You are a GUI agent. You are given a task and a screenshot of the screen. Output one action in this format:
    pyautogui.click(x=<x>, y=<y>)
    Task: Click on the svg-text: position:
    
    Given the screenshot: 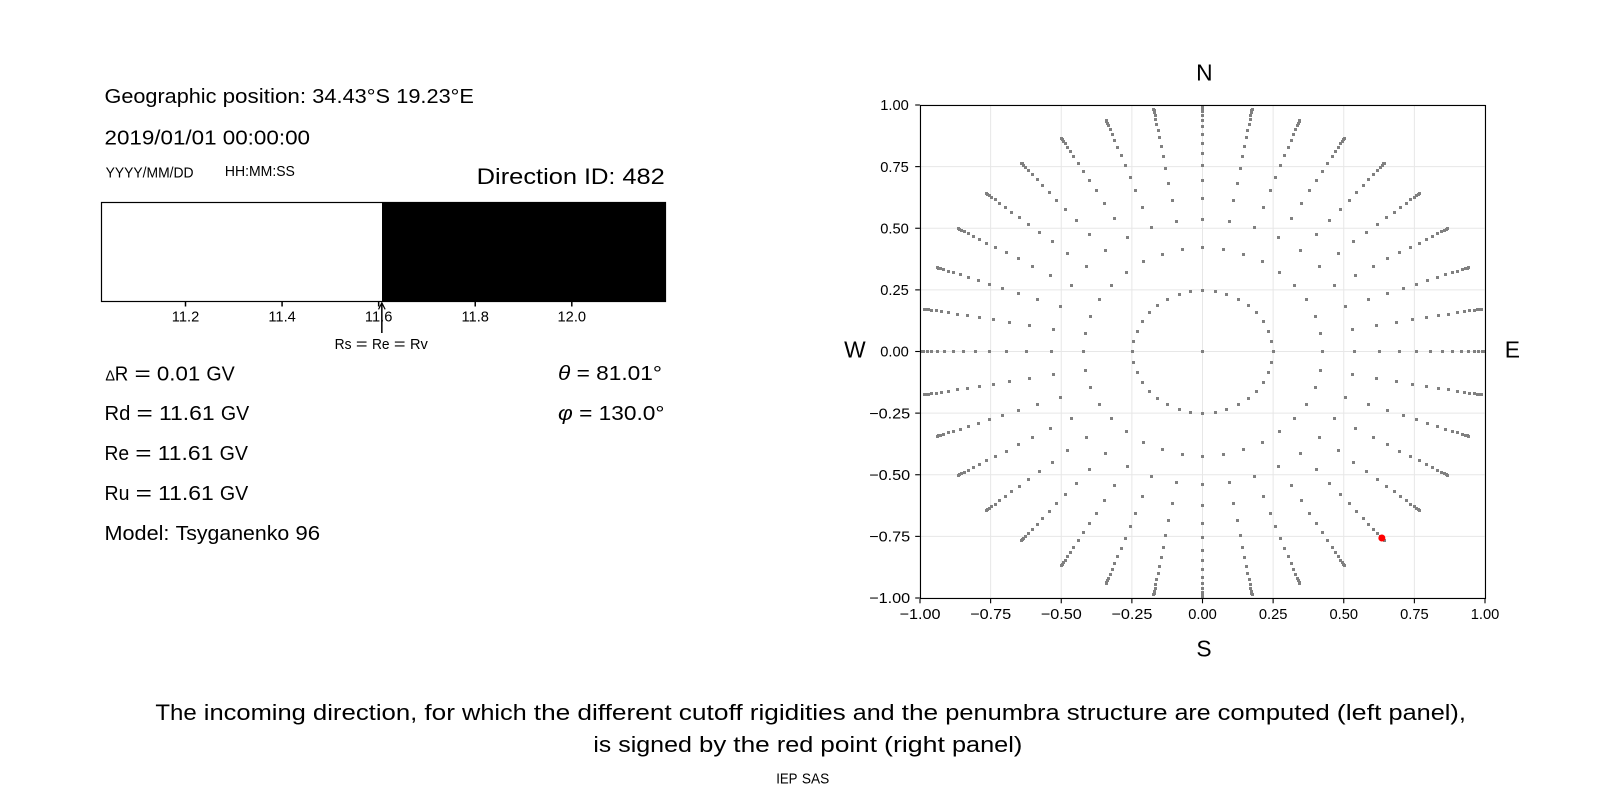 What is the action you would take?
    pyautogui.click(x=265, y=96)
    